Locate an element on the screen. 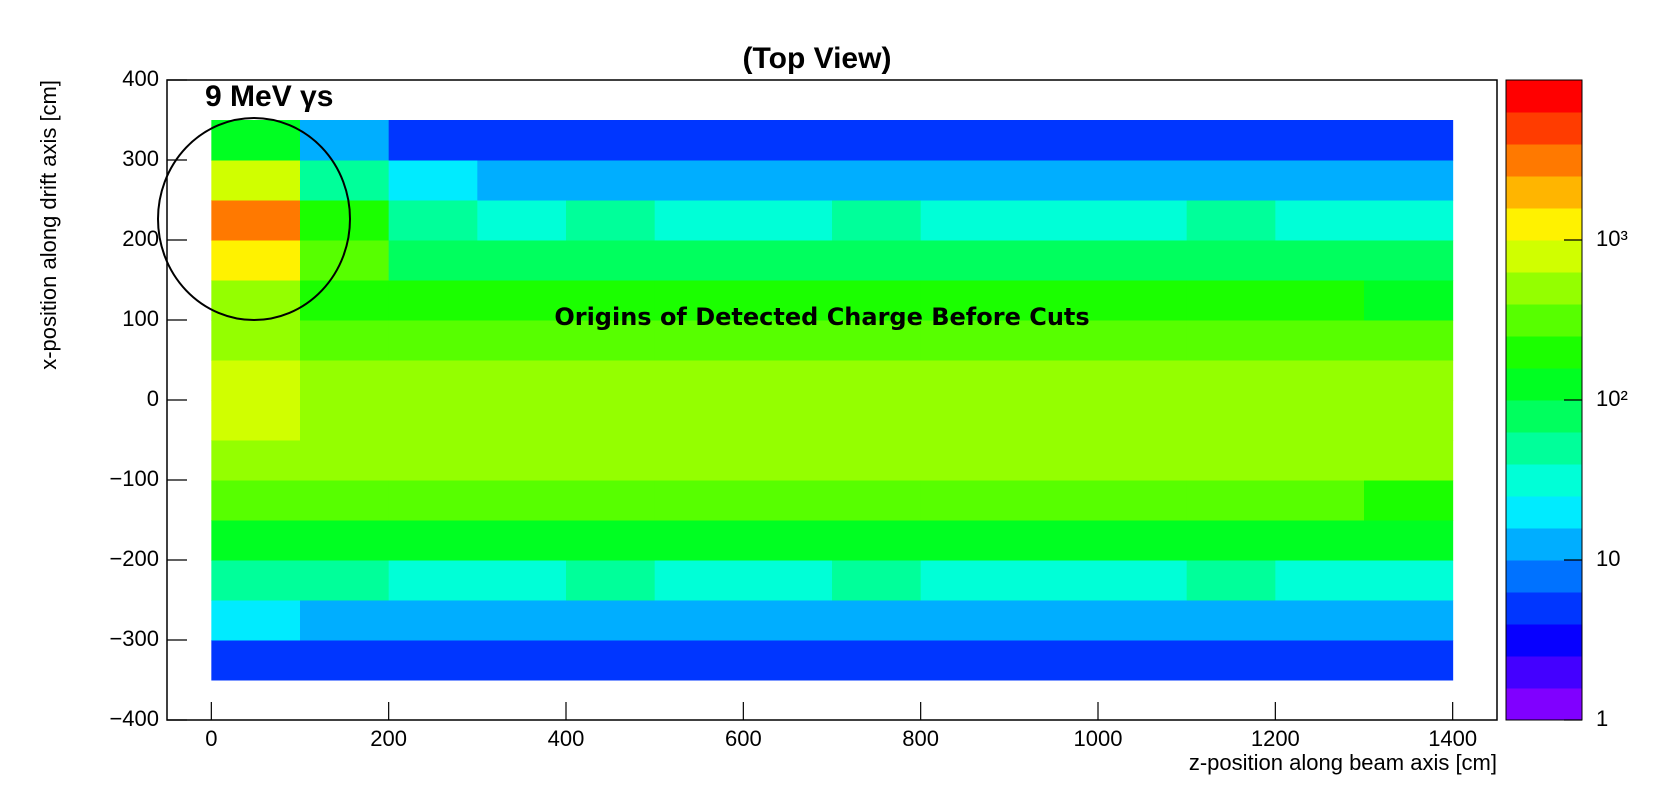 The height and width of the screenshot is (797, 1656). x-tick-label: 1400 is located at coordinates (1452, 738).